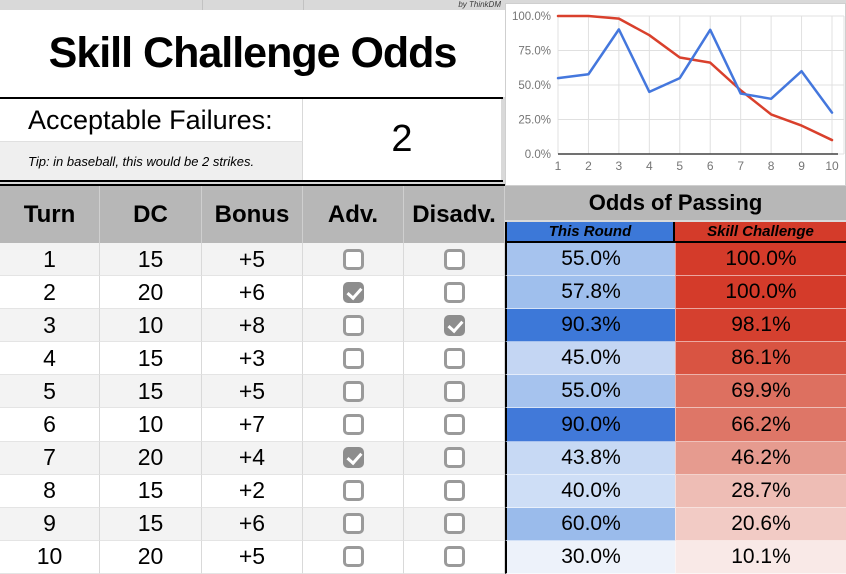 This screenshot has width=846, height=574. I want to click on header-disadv: Disadv., so click(454, 214).